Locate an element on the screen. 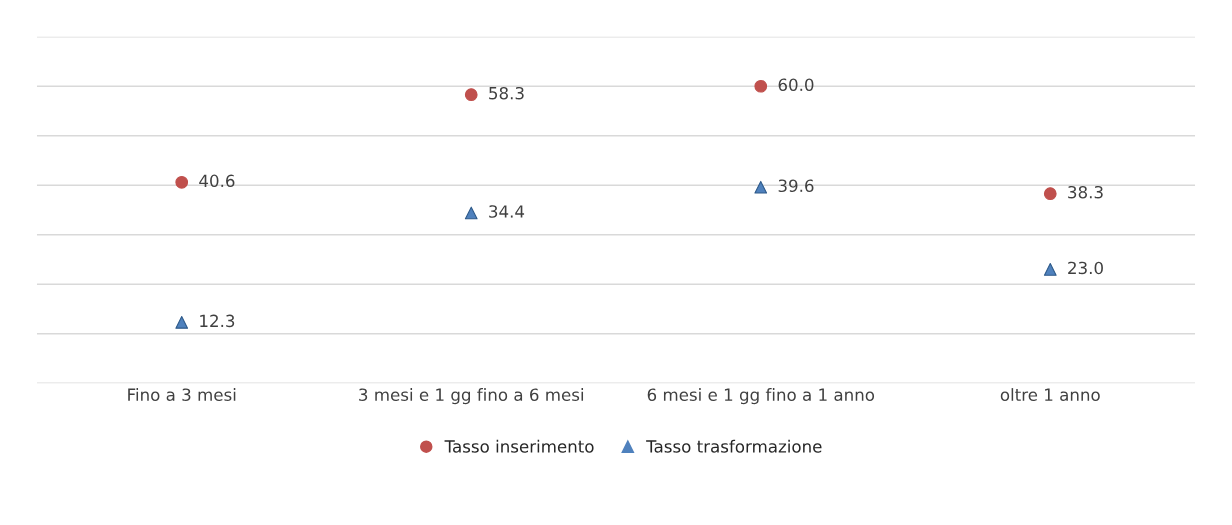 The width and height of the screenshot is (1232, 525). data-label: 58.3 is located at coordinates (506, 93).